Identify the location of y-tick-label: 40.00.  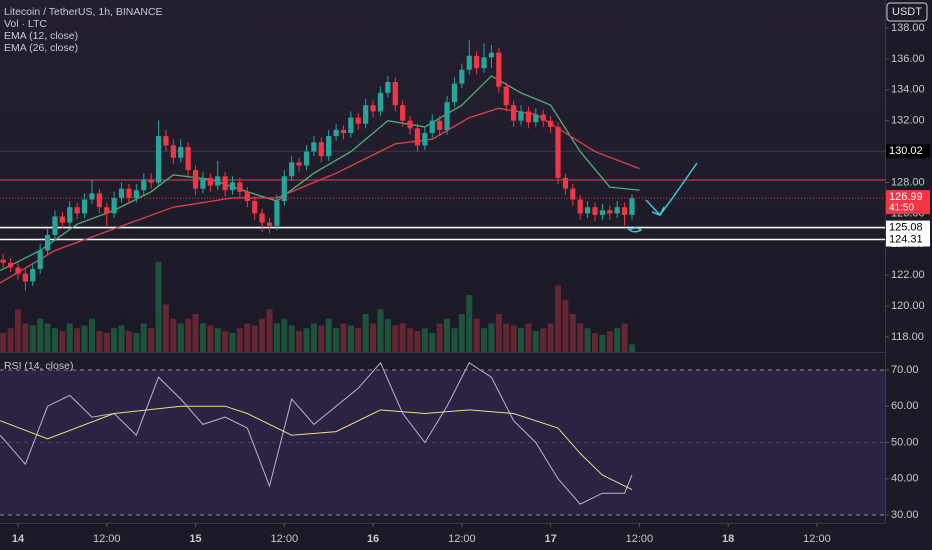
(905, 479).